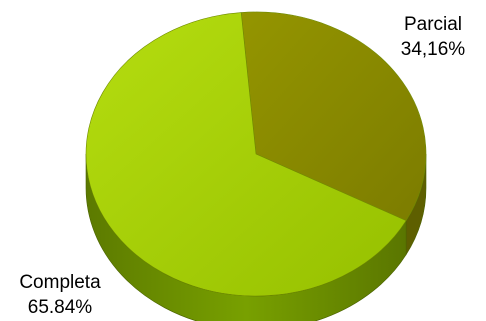 The image size is (486, 321). I want to click on slice-label-value: 34,16%, so click(433, 49).